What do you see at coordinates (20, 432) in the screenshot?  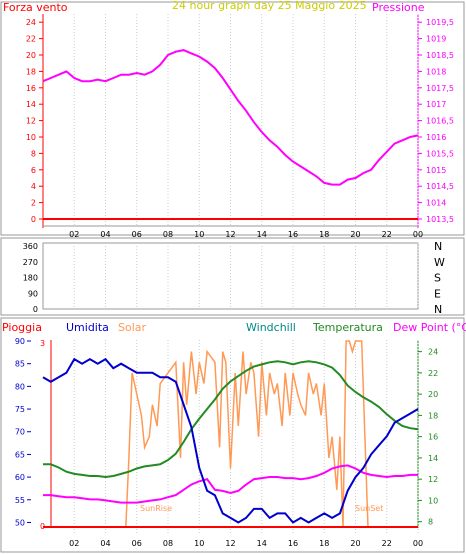 I see `humidity-tick-label: 70` at bounding box center [20, 432].